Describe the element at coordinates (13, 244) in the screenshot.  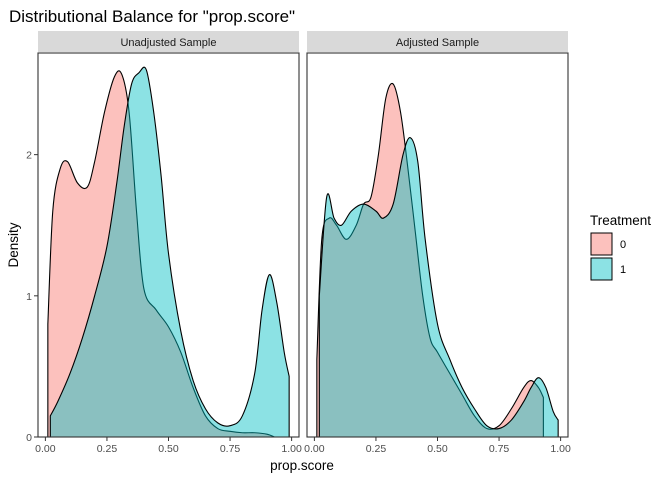
I see `y-axis-label: Density` at that location.